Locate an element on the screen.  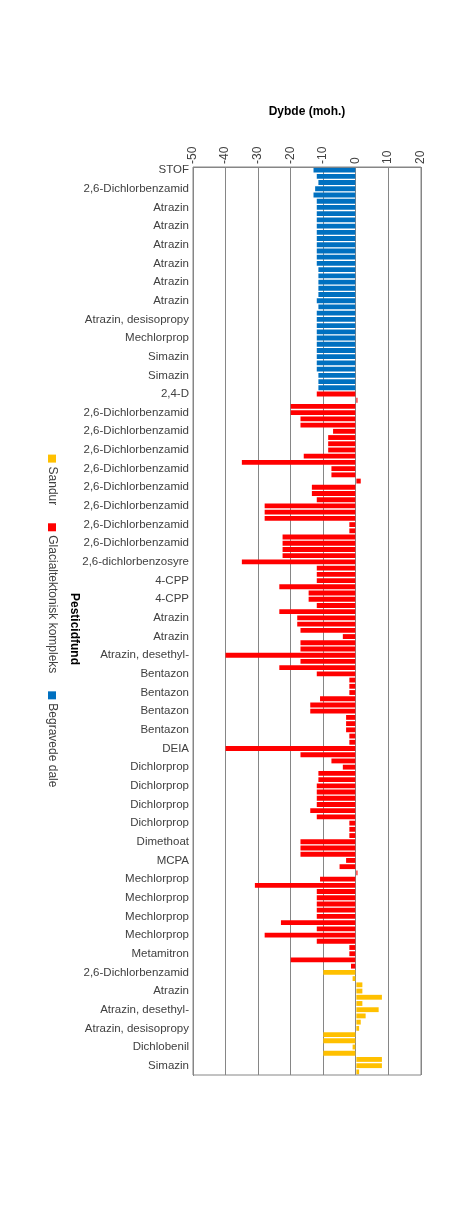
legend-label: Sandur is located at coordinates (52, 486).